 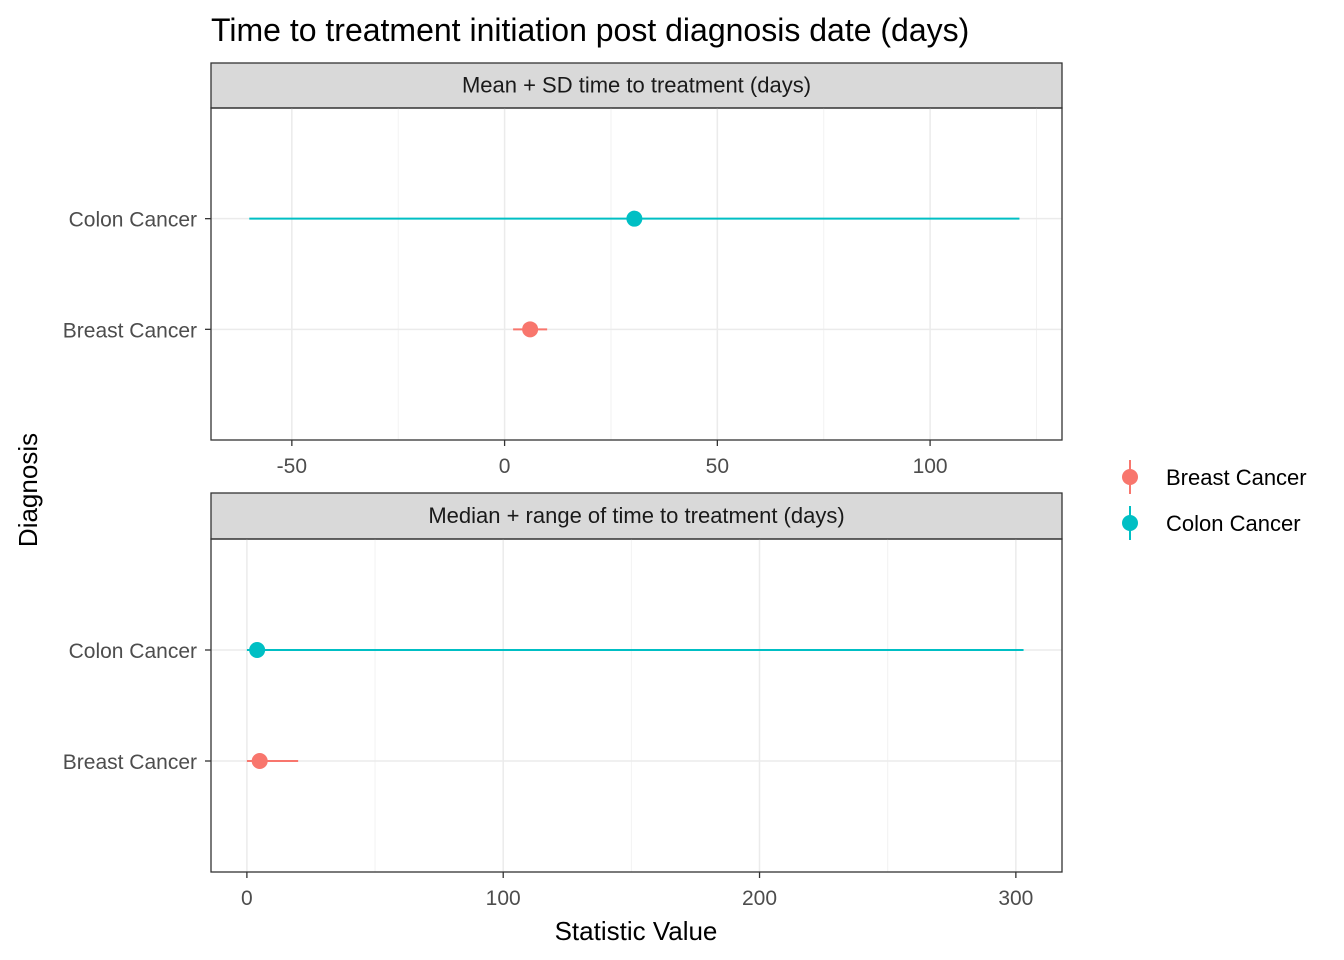 I want to click on legend-item-breast-cancer: Breast Cancer, so click(x=1214, y=477).